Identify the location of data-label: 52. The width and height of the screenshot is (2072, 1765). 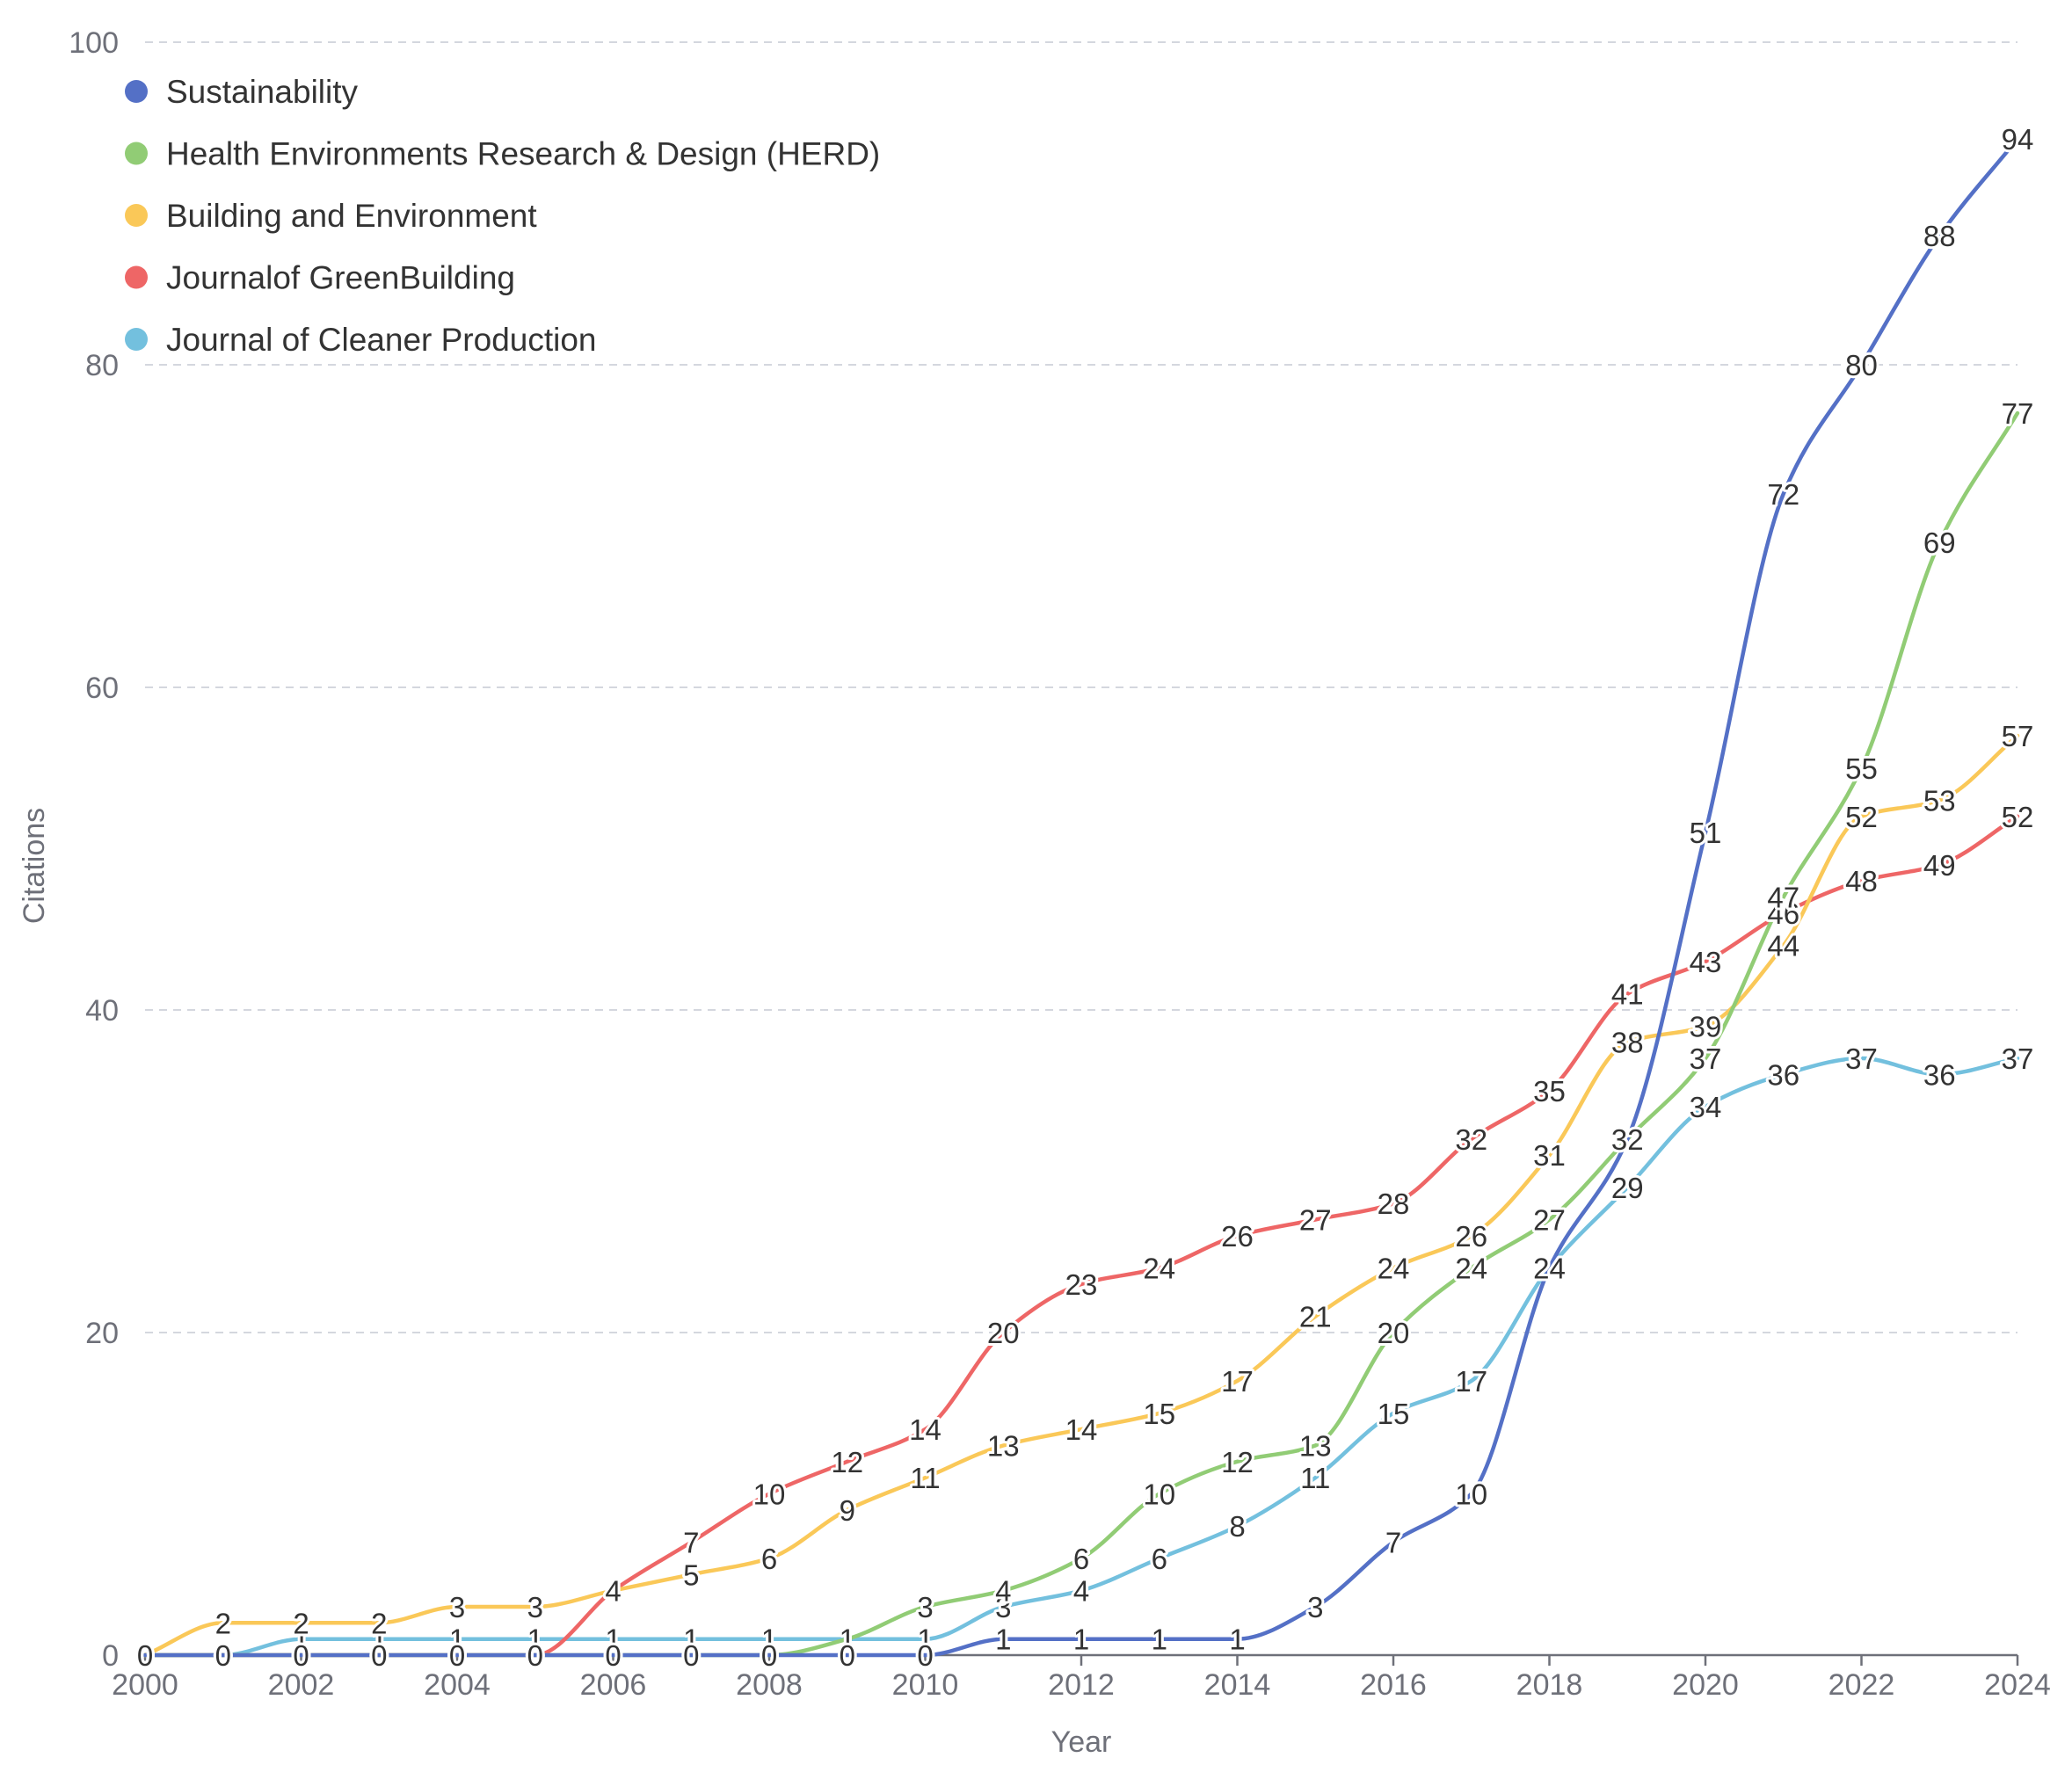
(2018, 817).